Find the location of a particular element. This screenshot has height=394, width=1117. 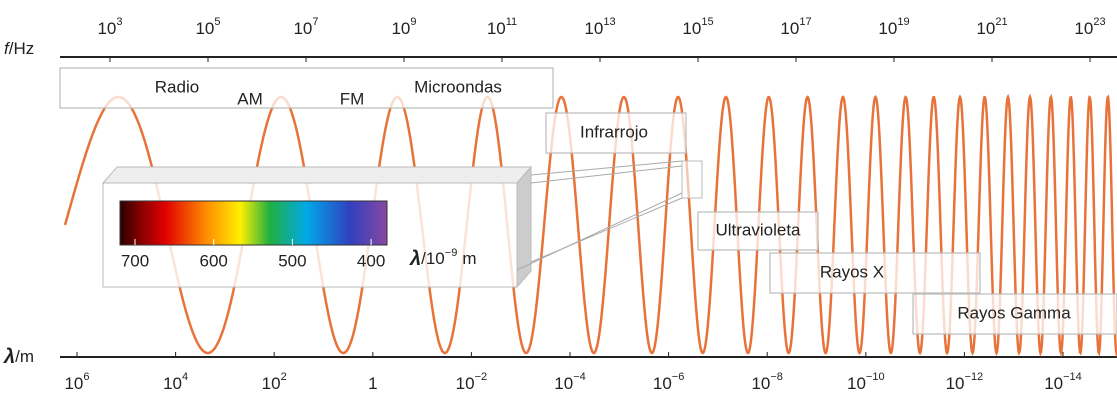

tick-label: 10⁻⁶ is located at coordinates (668, 382).